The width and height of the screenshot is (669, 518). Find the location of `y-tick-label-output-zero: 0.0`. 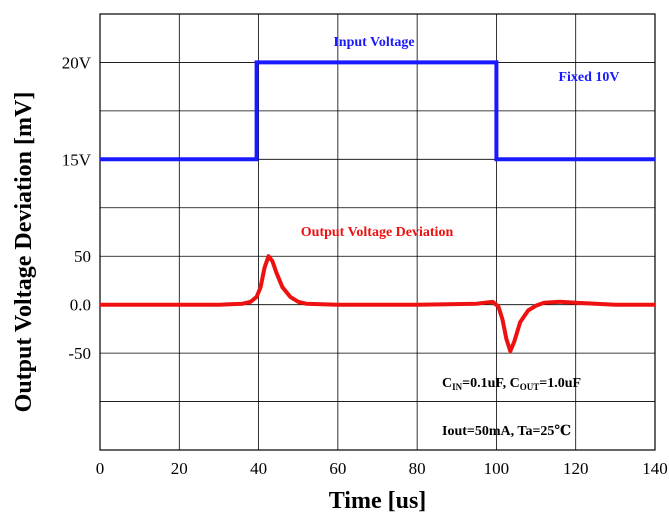

y-tick-label-output-zero: 0.0 is located at coordinates (80, 305).